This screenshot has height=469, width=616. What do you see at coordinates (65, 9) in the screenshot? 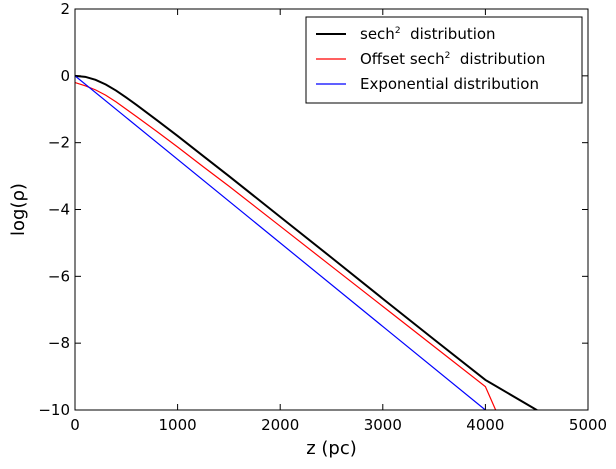
I see `y-tick-label: 2` at bounding box center [65, 9].